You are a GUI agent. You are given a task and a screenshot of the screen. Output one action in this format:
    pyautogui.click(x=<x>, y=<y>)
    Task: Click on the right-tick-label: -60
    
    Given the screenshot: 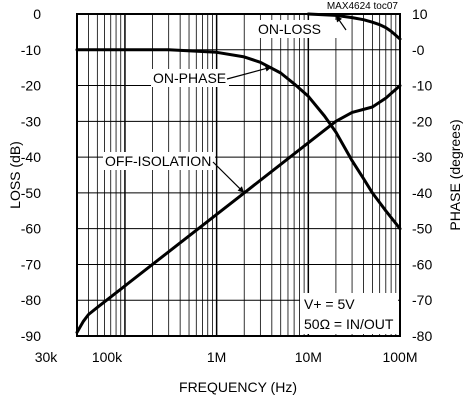 What is the action you would take?
    pyautogui.click(x=422, y=264)
    